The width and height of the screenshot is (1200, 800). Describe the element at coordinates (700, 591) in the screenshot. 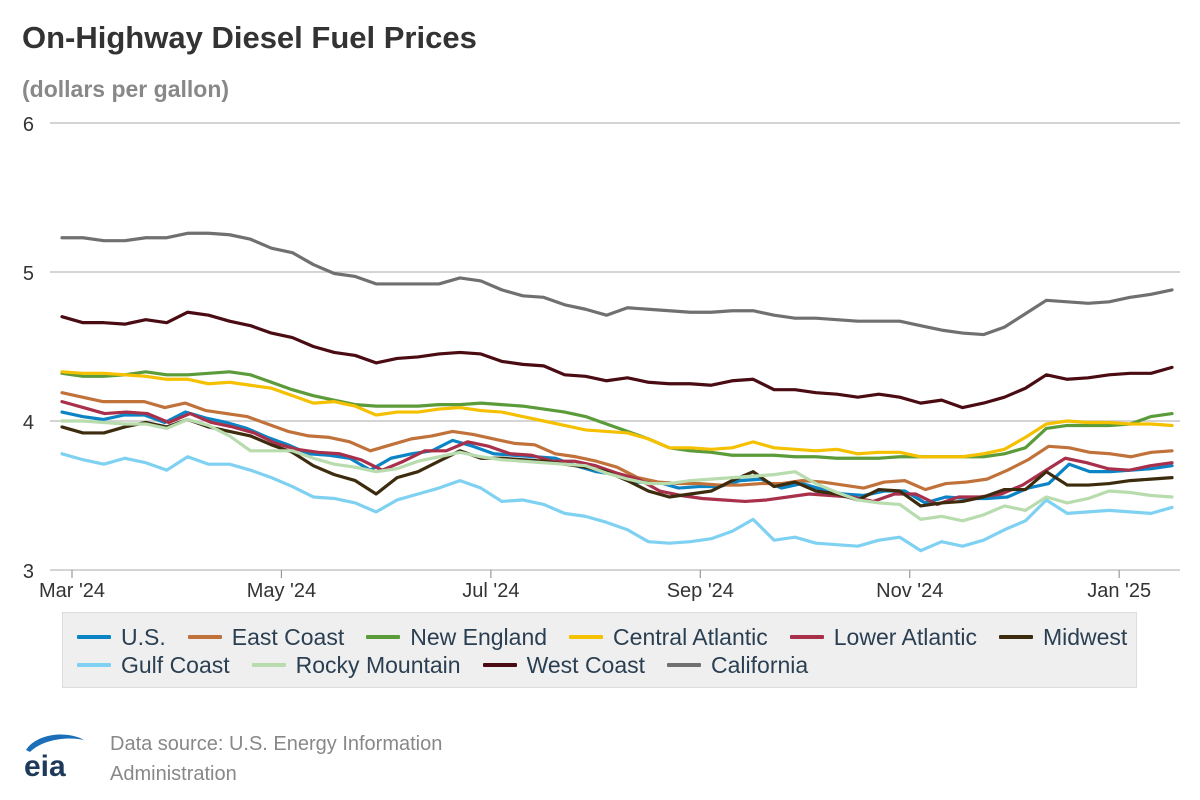

I see `x-tick-label: Sep '24` at that location.